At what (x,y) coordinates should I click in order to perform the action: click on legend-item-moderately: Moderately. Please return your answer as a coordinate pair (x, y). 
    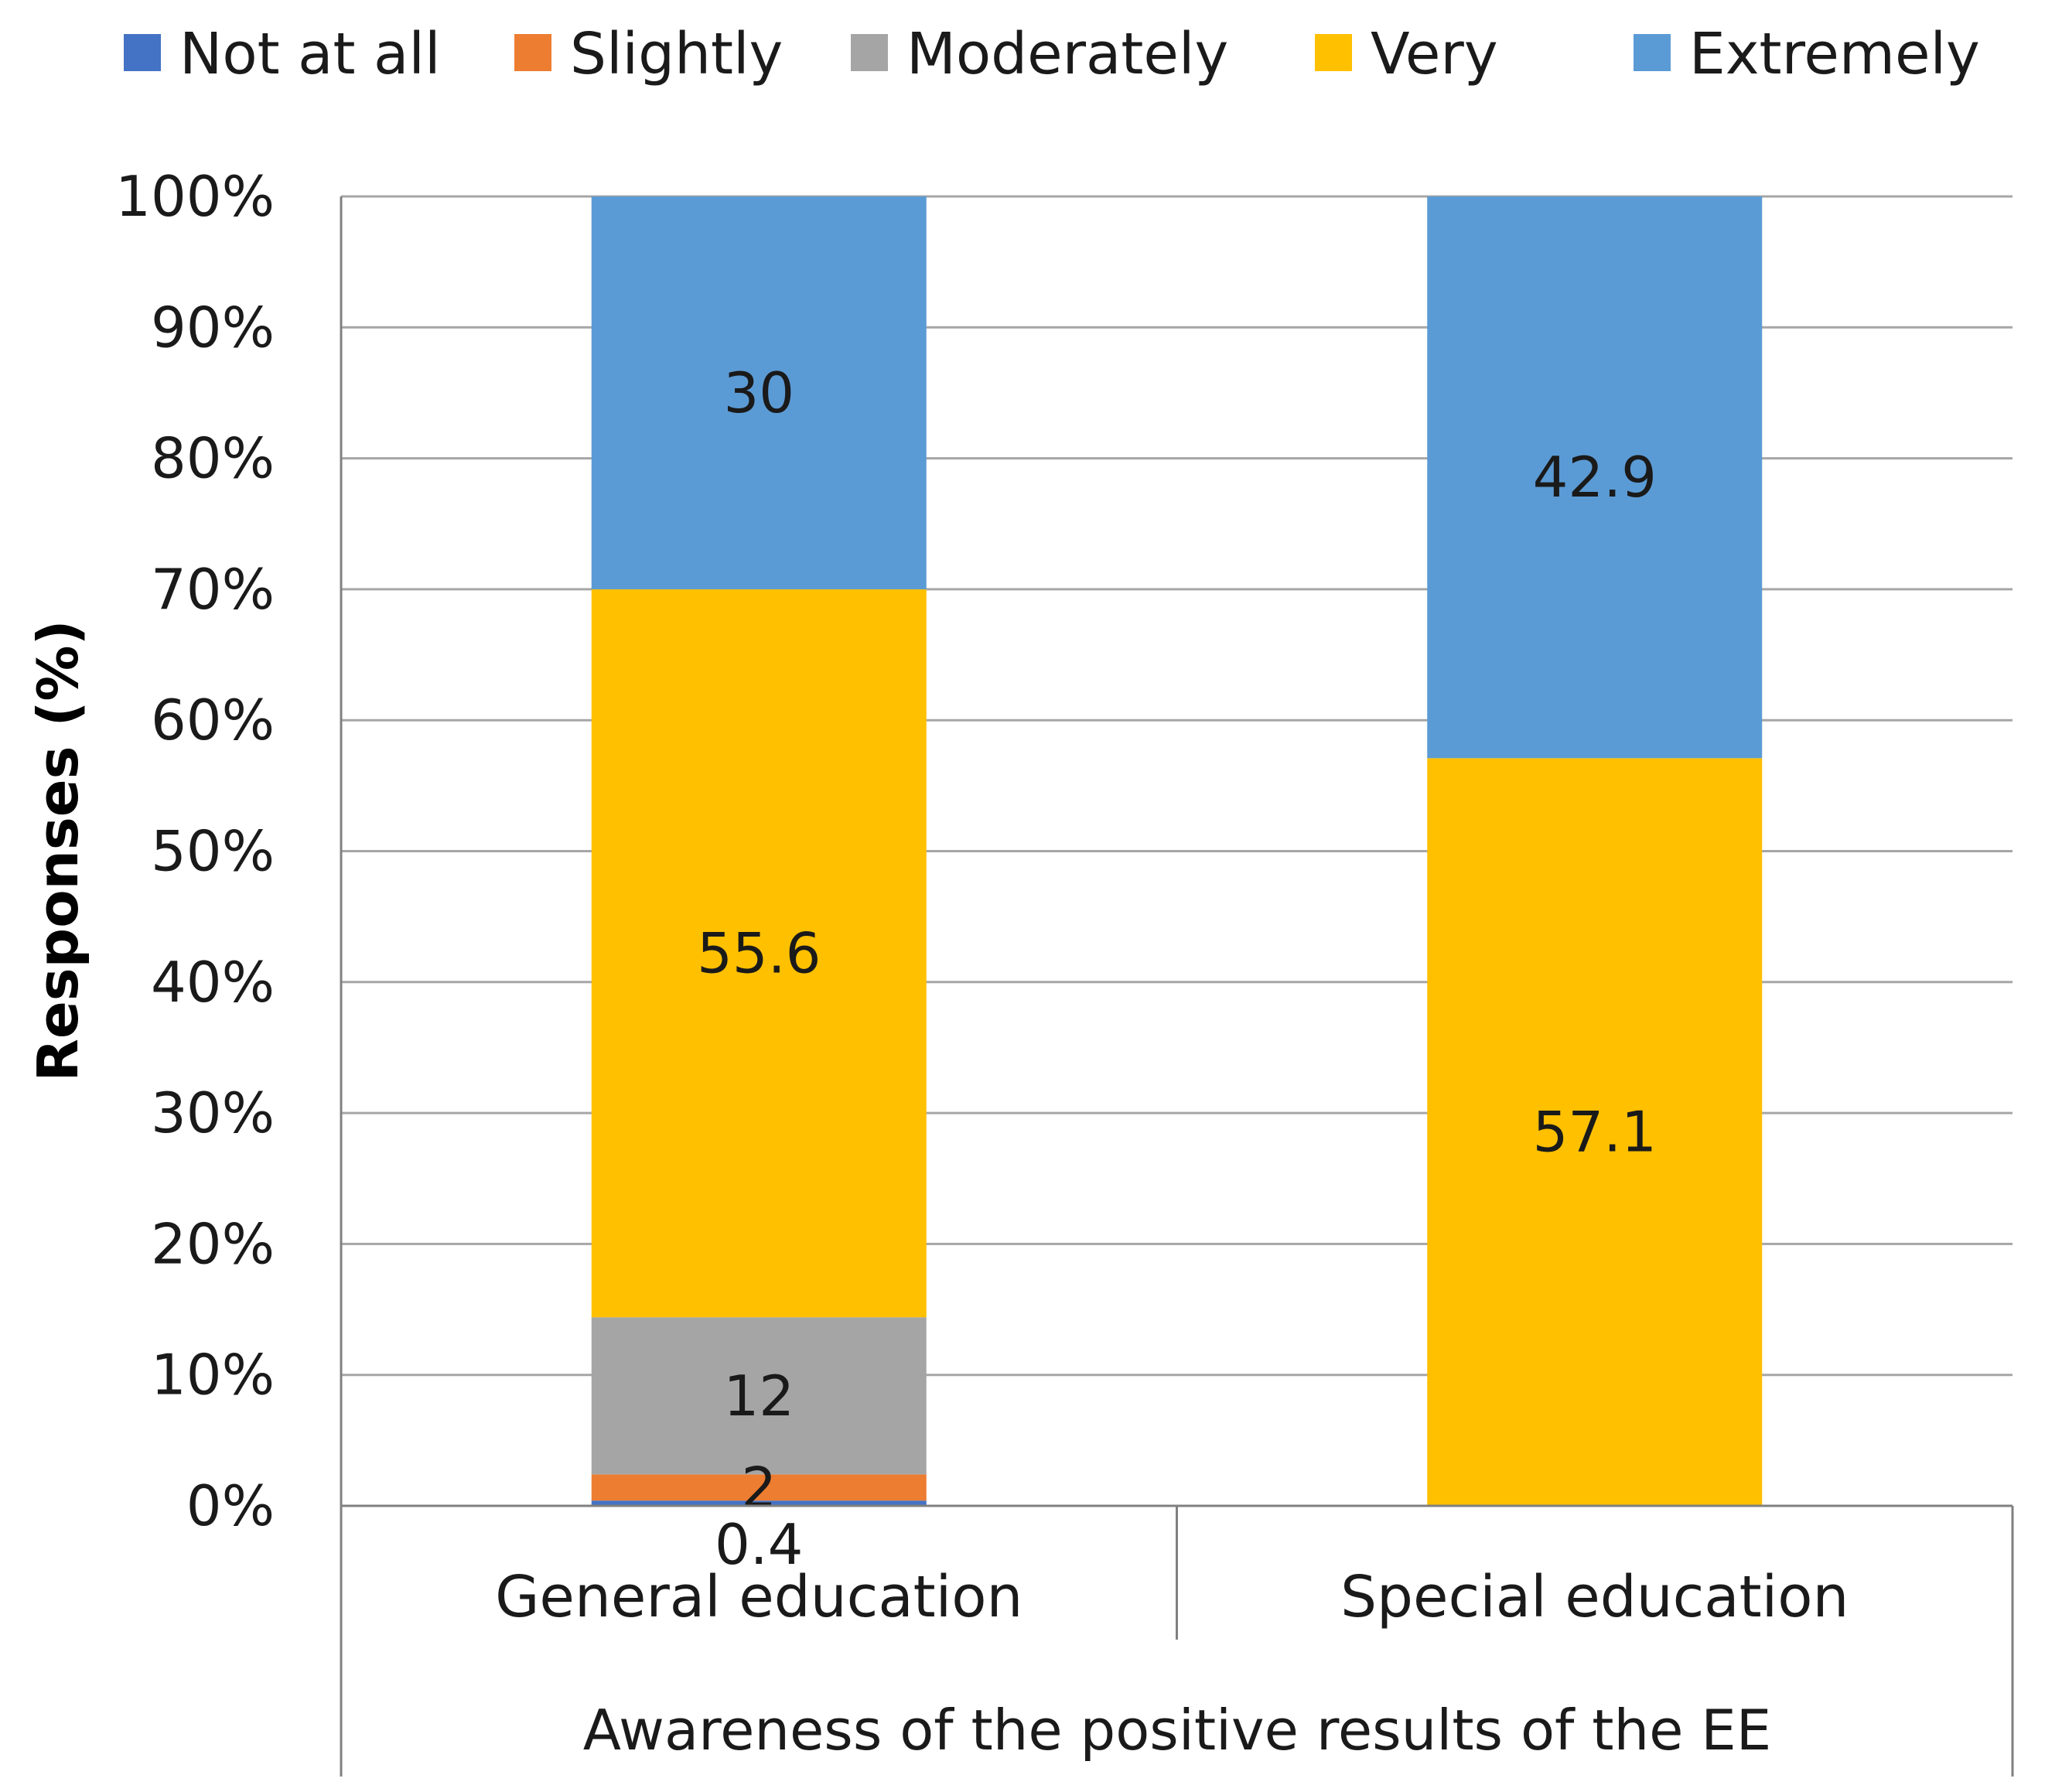
    Looking at the image, I should click on (1039, 54).